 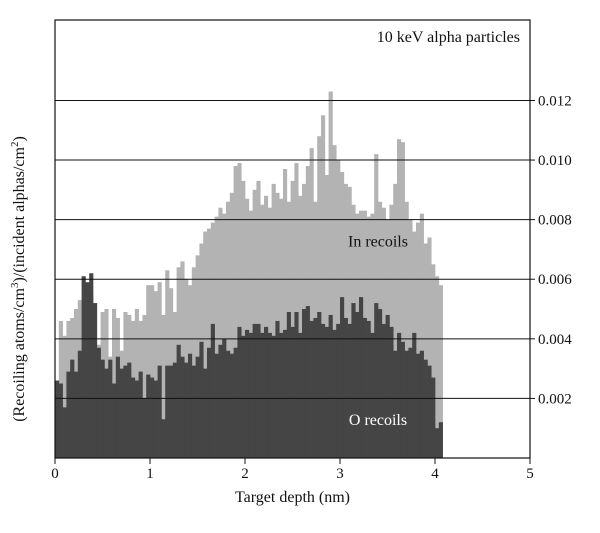 What do you see at coordinates (55, 474) in the screenshot?
I see `x-tick-label: 0` at bounding box center [55, 474].